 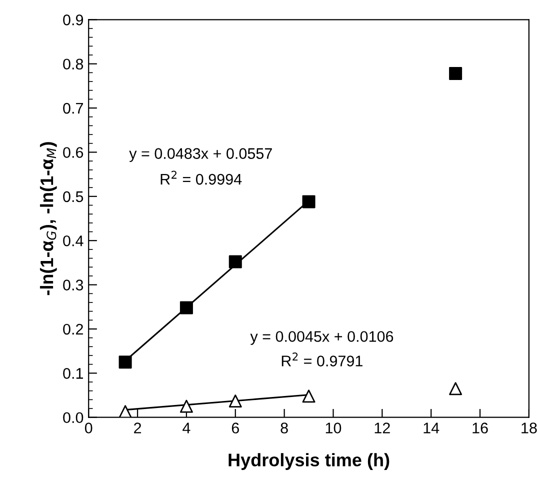 I want to click on y-tick-label: 0.0, so click(x=73, y=418).